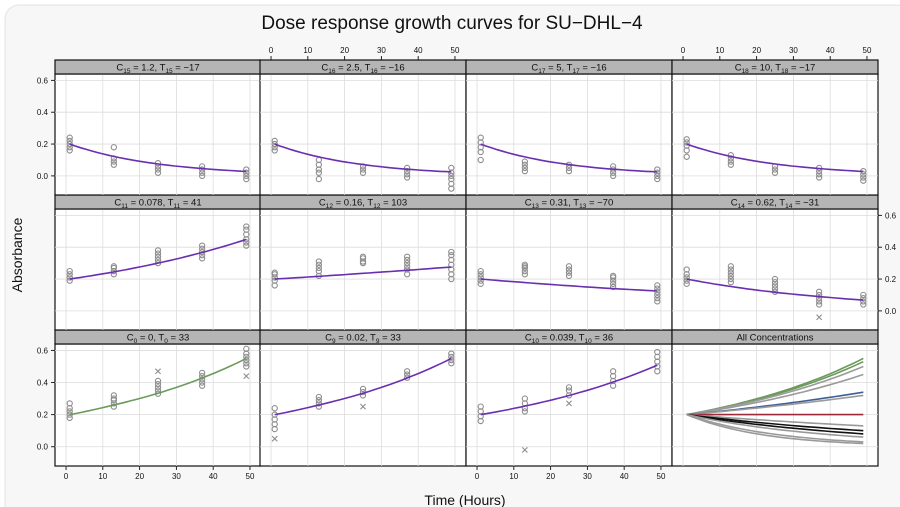 This screenshot has height=507, width=900. I want to click on y-tick-label: 0.6, so click(43, 350).